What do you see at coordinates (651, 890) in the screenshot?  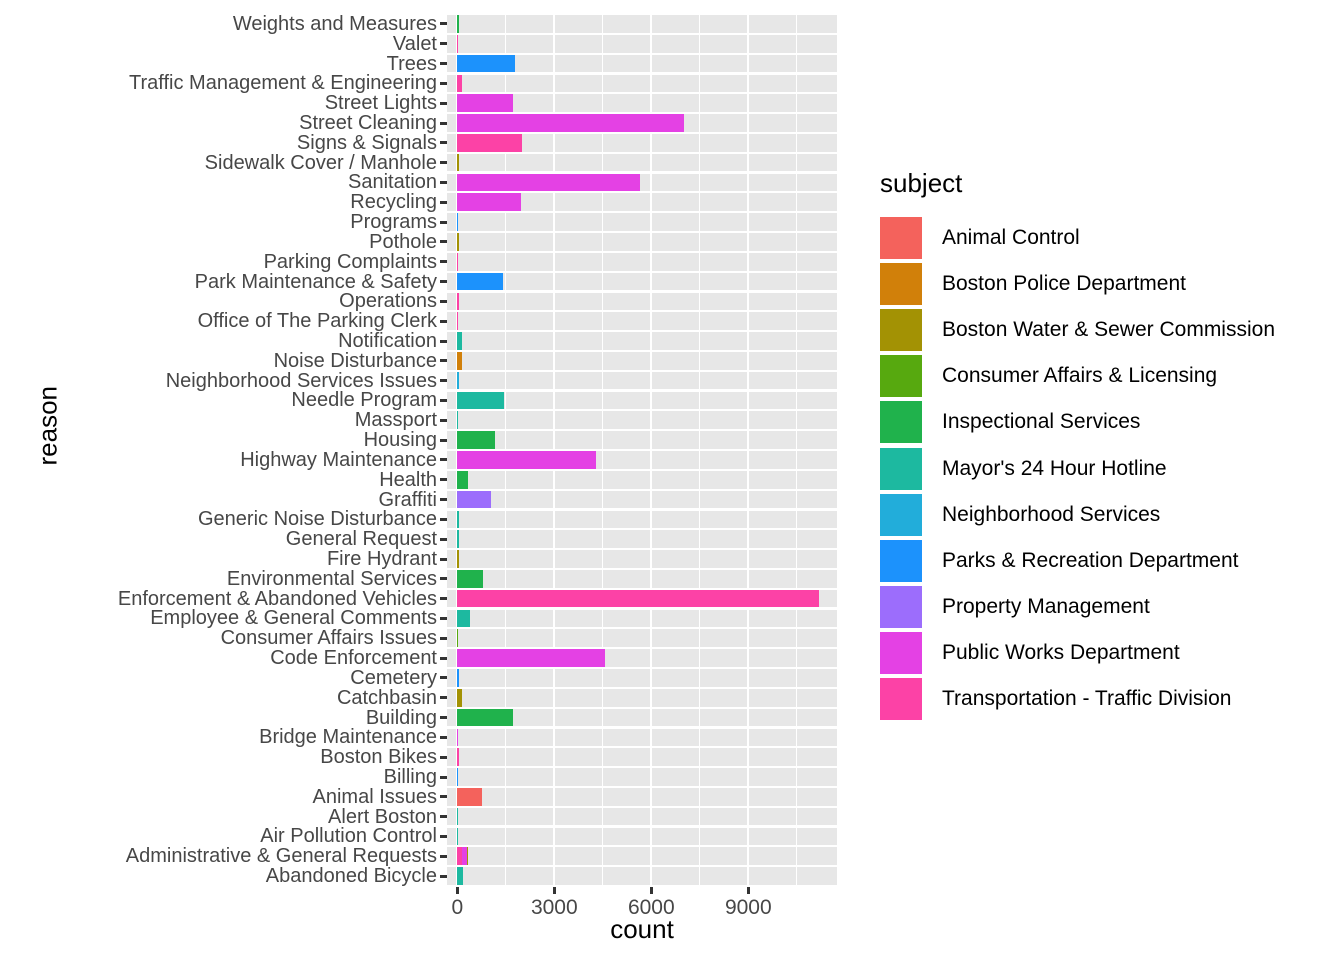 I see `x-tick-mark` at bounding box center [651, 890].